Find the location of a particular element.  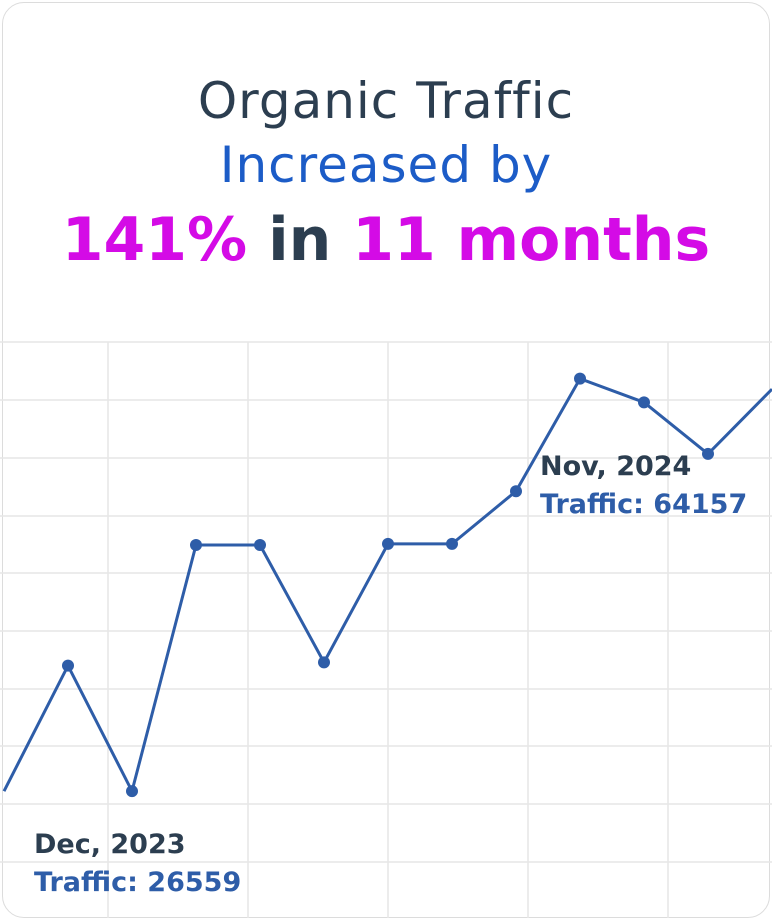

headline-line-2: Increased by is located at coordinates (386, 165).